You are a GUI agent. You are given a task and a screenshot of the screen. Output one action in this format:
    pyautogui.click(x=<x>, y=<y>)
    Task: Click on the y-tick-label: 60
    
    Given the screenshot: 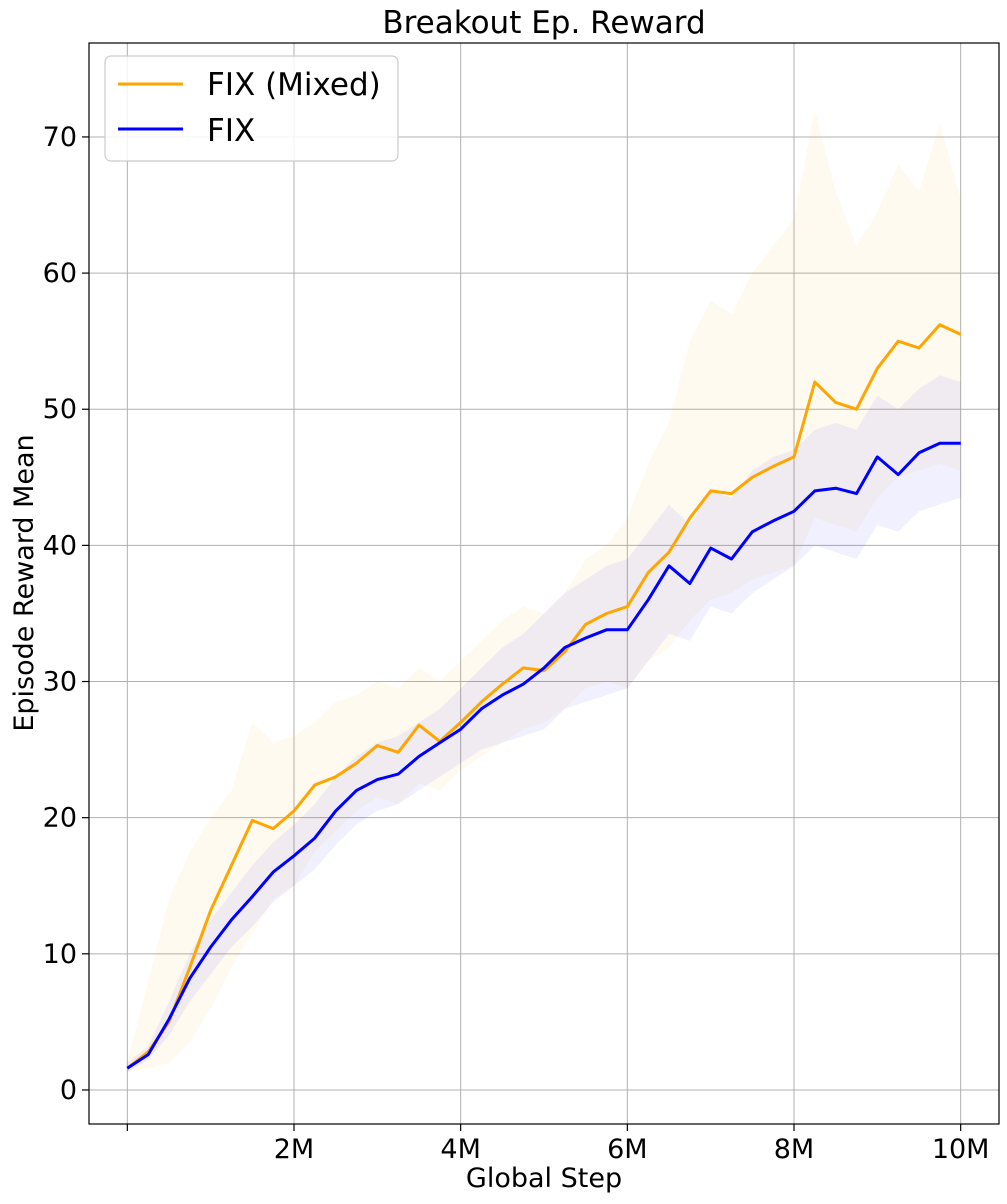 What is the action you would take?
    pyautogui.click(x=60, y=273)
    